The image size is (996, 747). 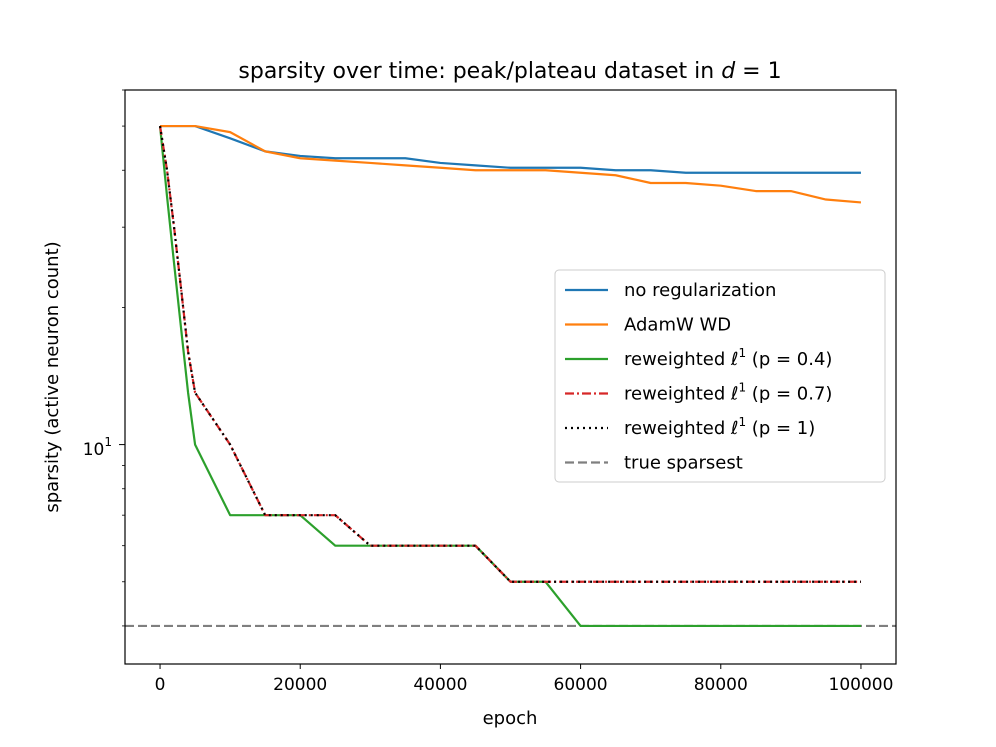 I want to click on x-tick-label: 60000, so click(x=581, y=685).